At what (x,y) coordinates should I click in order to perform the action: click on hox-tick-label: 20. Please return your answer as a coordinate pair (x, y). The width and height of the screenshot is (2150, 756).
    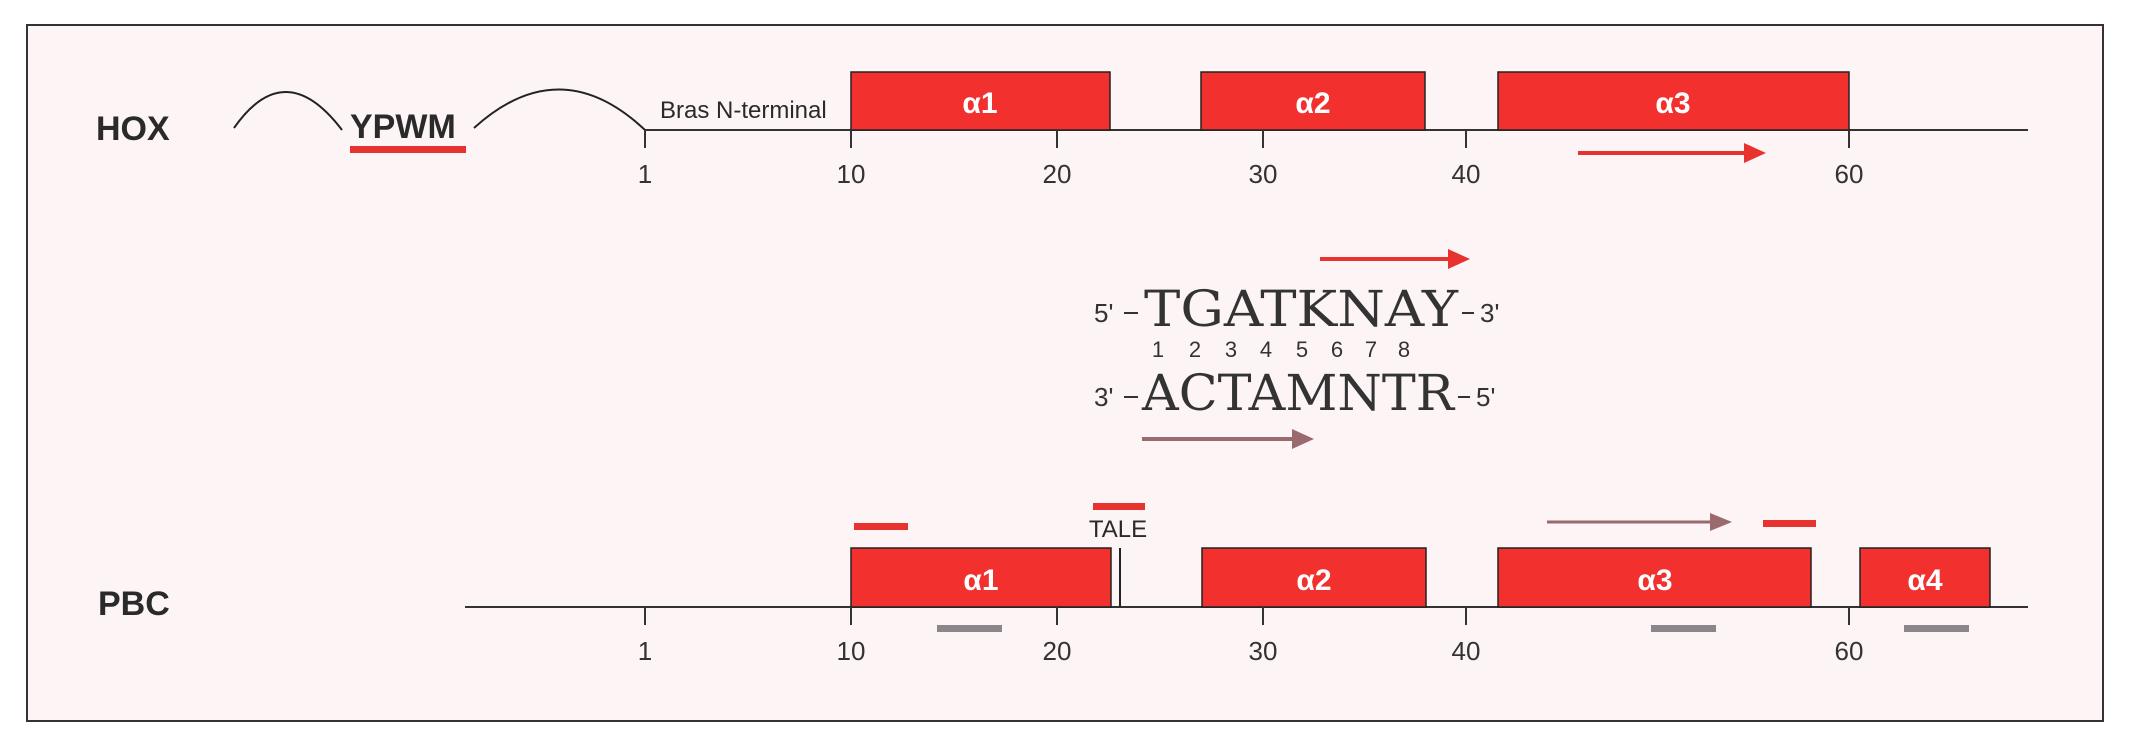
    Looking at the image, I should click on (1057, 174).